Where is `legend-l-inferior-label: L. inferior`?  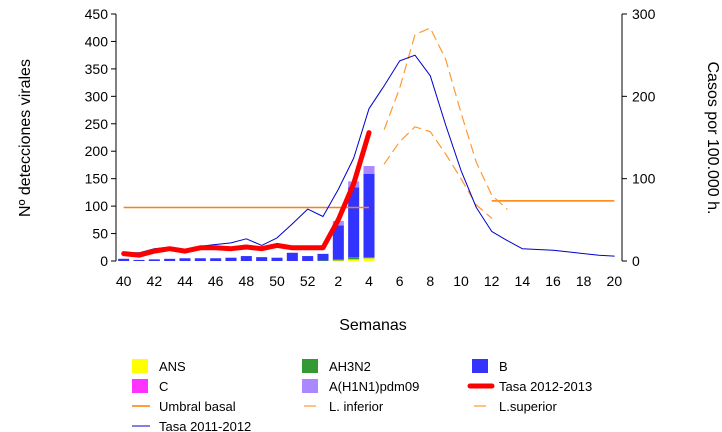 legend-l-inferior-label: L. inferior is located at coordinates (356, 406).